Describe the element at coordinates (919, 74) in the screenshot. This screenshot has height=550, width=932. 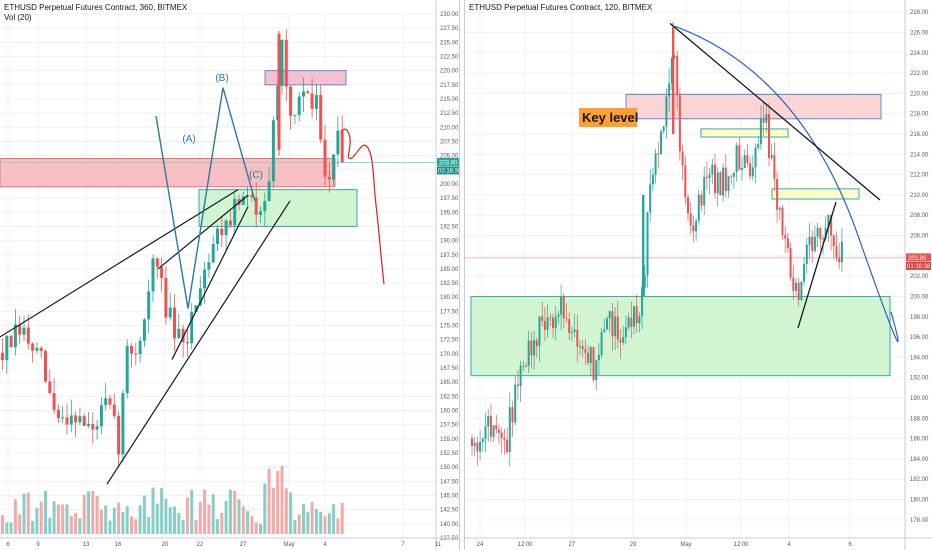
I see `right-y-tick: 222.00` at that location.